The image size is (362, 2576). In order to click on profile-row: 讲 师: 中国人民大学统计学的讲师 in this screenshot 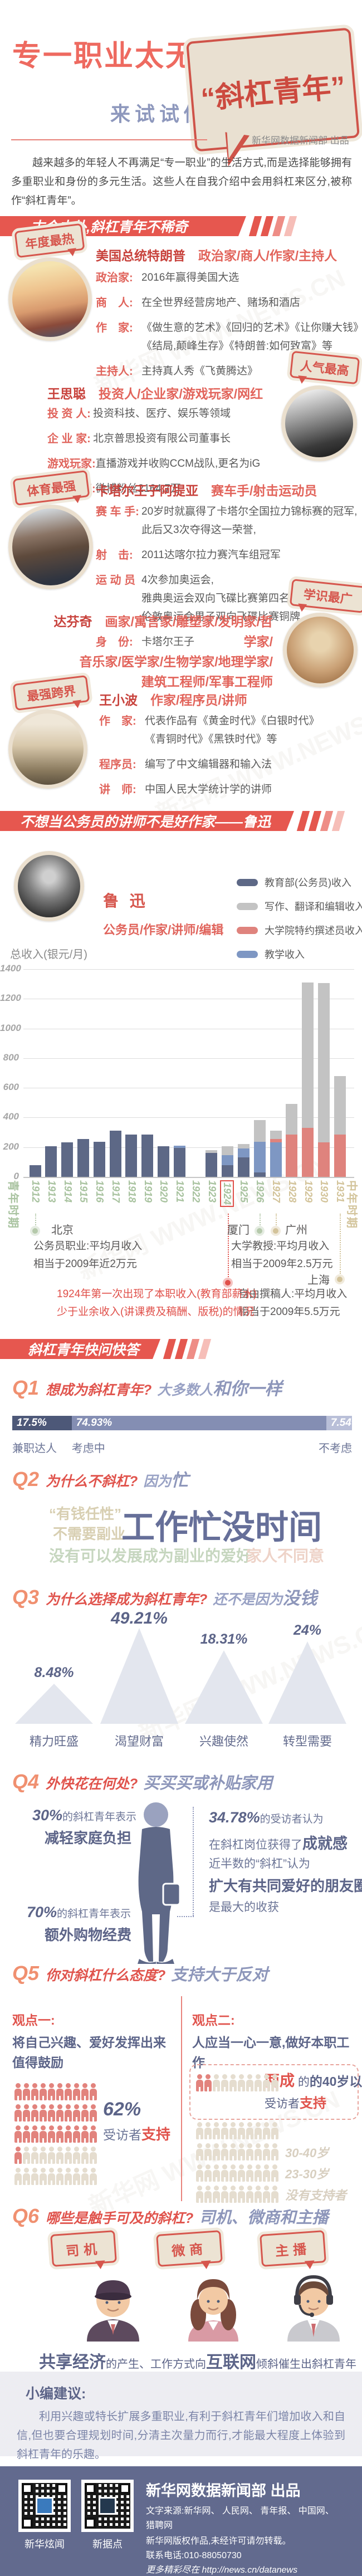, I will do `click(186, 790)`.